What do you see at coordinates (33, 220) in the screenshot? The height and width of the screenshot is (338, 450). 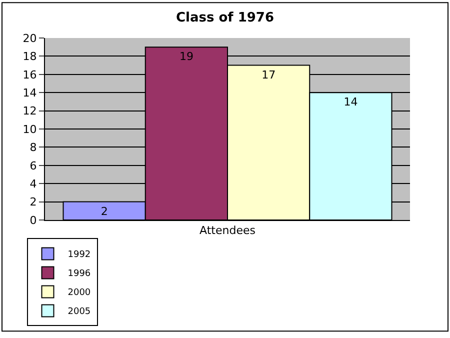 I see `y-tick-label: 0` at bounding box center [33, 220].